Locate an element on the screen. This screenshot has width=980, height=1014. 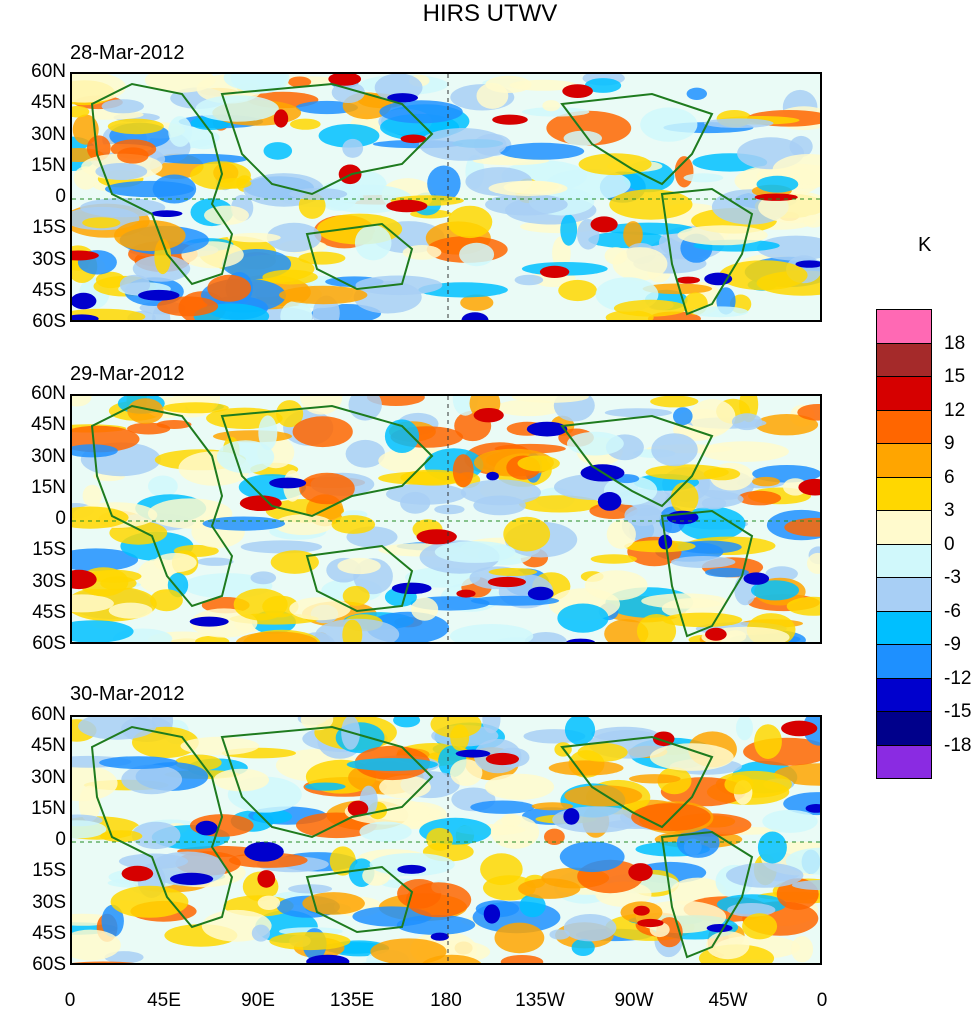
lat-label: 30N is located at coordinates (48, 134).